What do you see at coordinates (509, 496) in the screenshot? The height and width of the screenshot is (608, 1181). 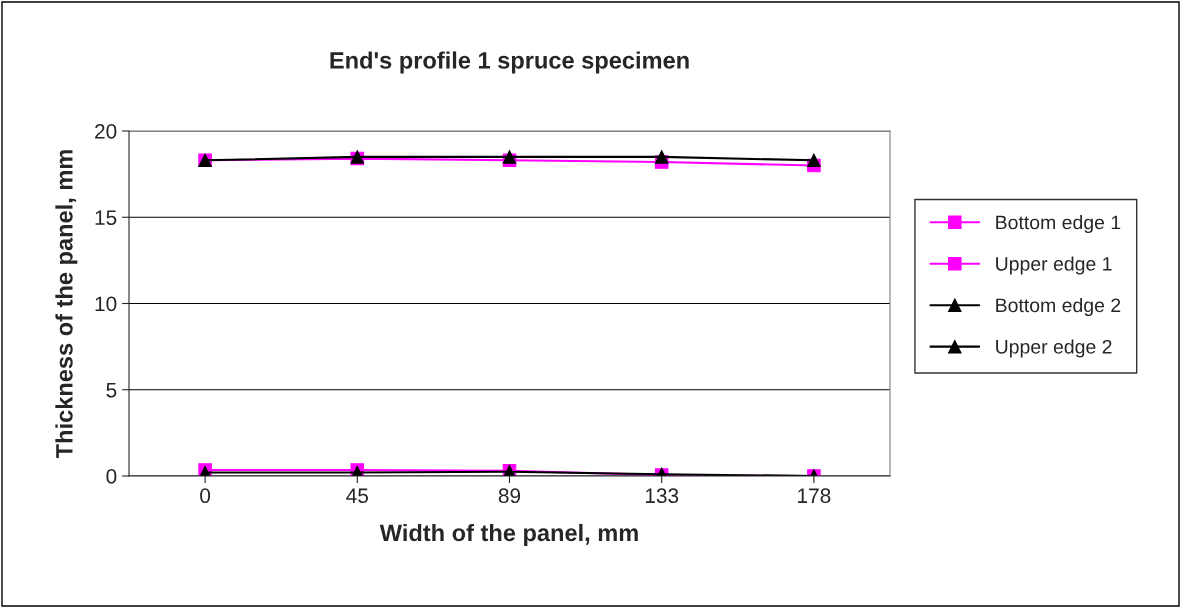 I see `x-tick-label: 89` at bounding box center [509, 496].